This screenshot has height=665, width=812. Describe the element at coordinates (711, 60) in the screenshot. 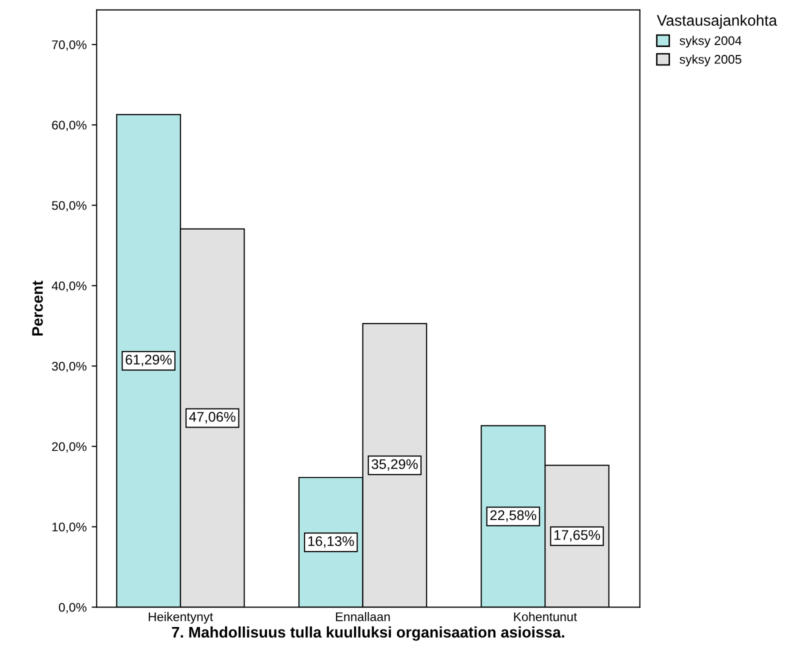

I see `legend-label: syksy 2005` at that location.